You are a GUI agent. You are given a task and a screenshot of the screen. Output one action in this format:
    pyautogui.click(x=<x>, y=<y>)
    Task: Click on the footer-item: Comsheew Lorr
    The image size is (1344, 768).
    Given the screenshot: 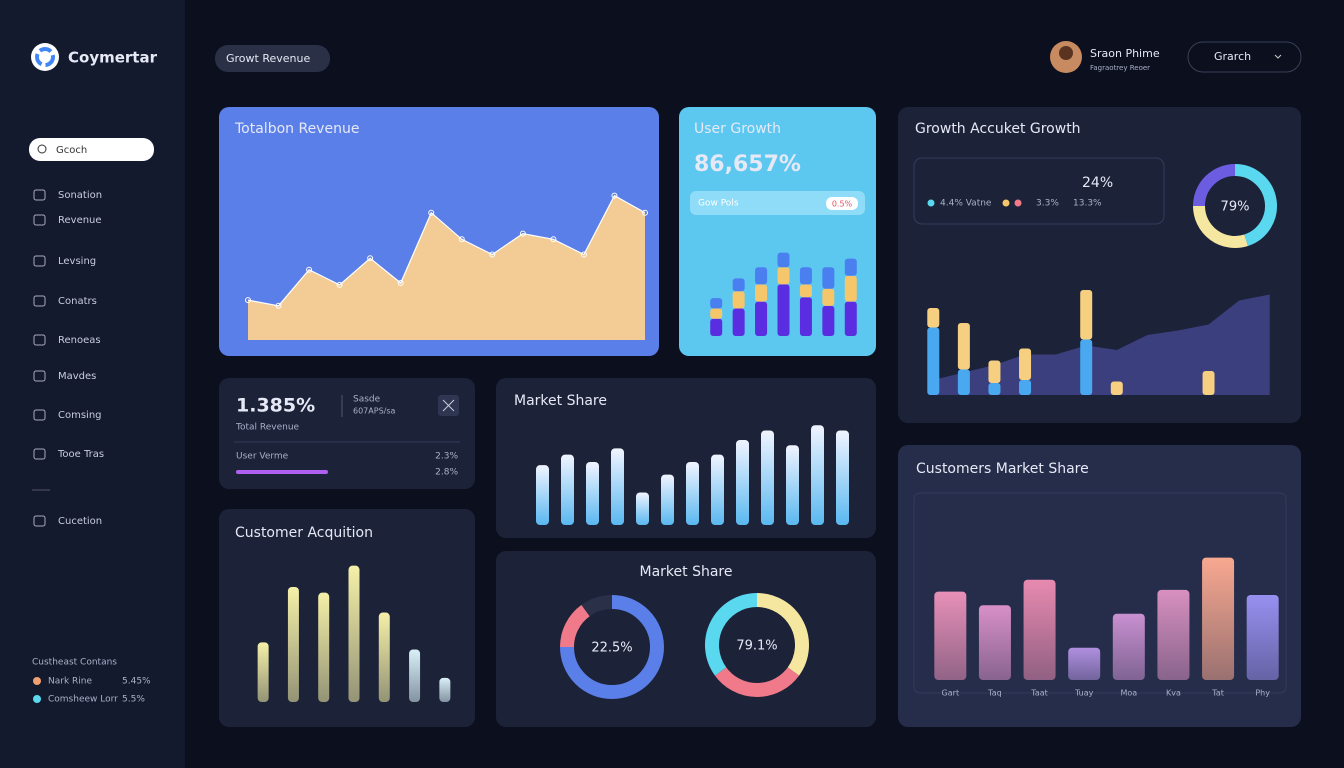 What is the action you would take?
    pyautogui.click(x=83, y=700)
    